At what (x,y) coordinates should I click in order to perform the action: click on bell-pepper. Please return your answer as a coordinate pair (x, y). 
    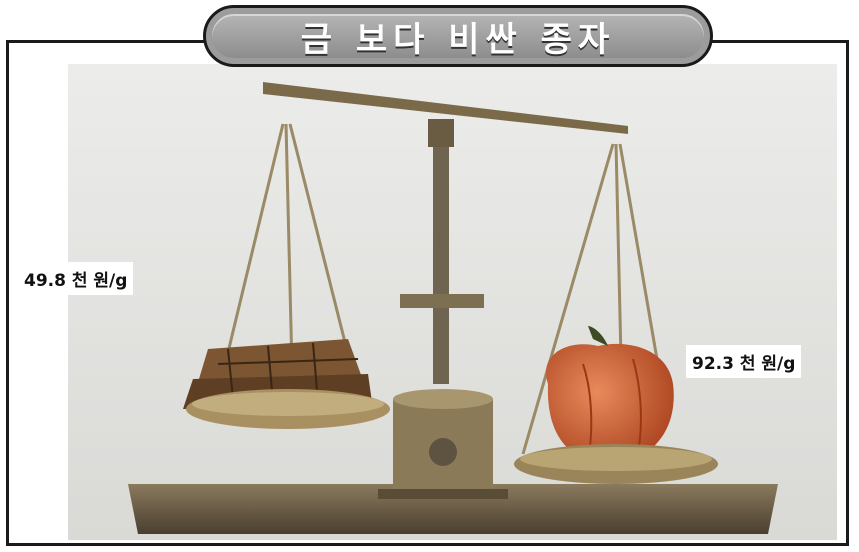
    Looking at the image, I should click on (610, 395).